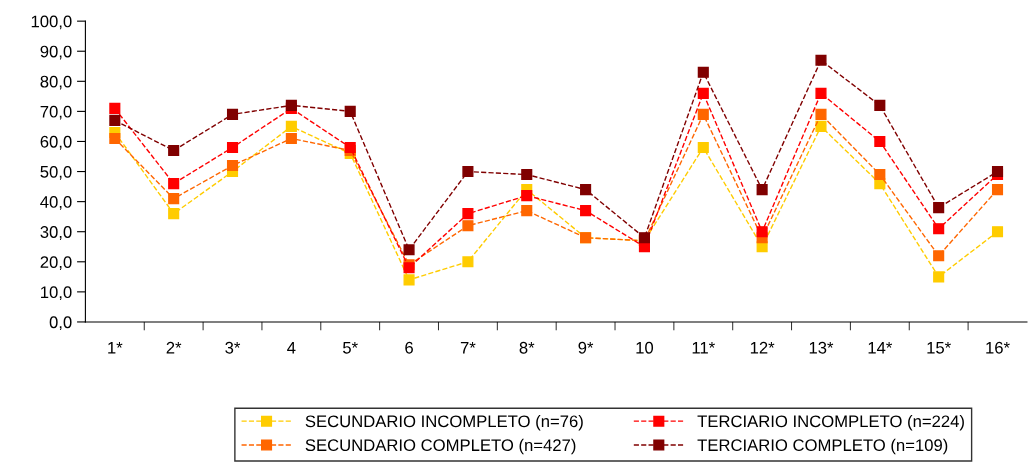  I want to click on legend-label: SECUNDARIO COMPLETO (n=427), so click(440, 446).